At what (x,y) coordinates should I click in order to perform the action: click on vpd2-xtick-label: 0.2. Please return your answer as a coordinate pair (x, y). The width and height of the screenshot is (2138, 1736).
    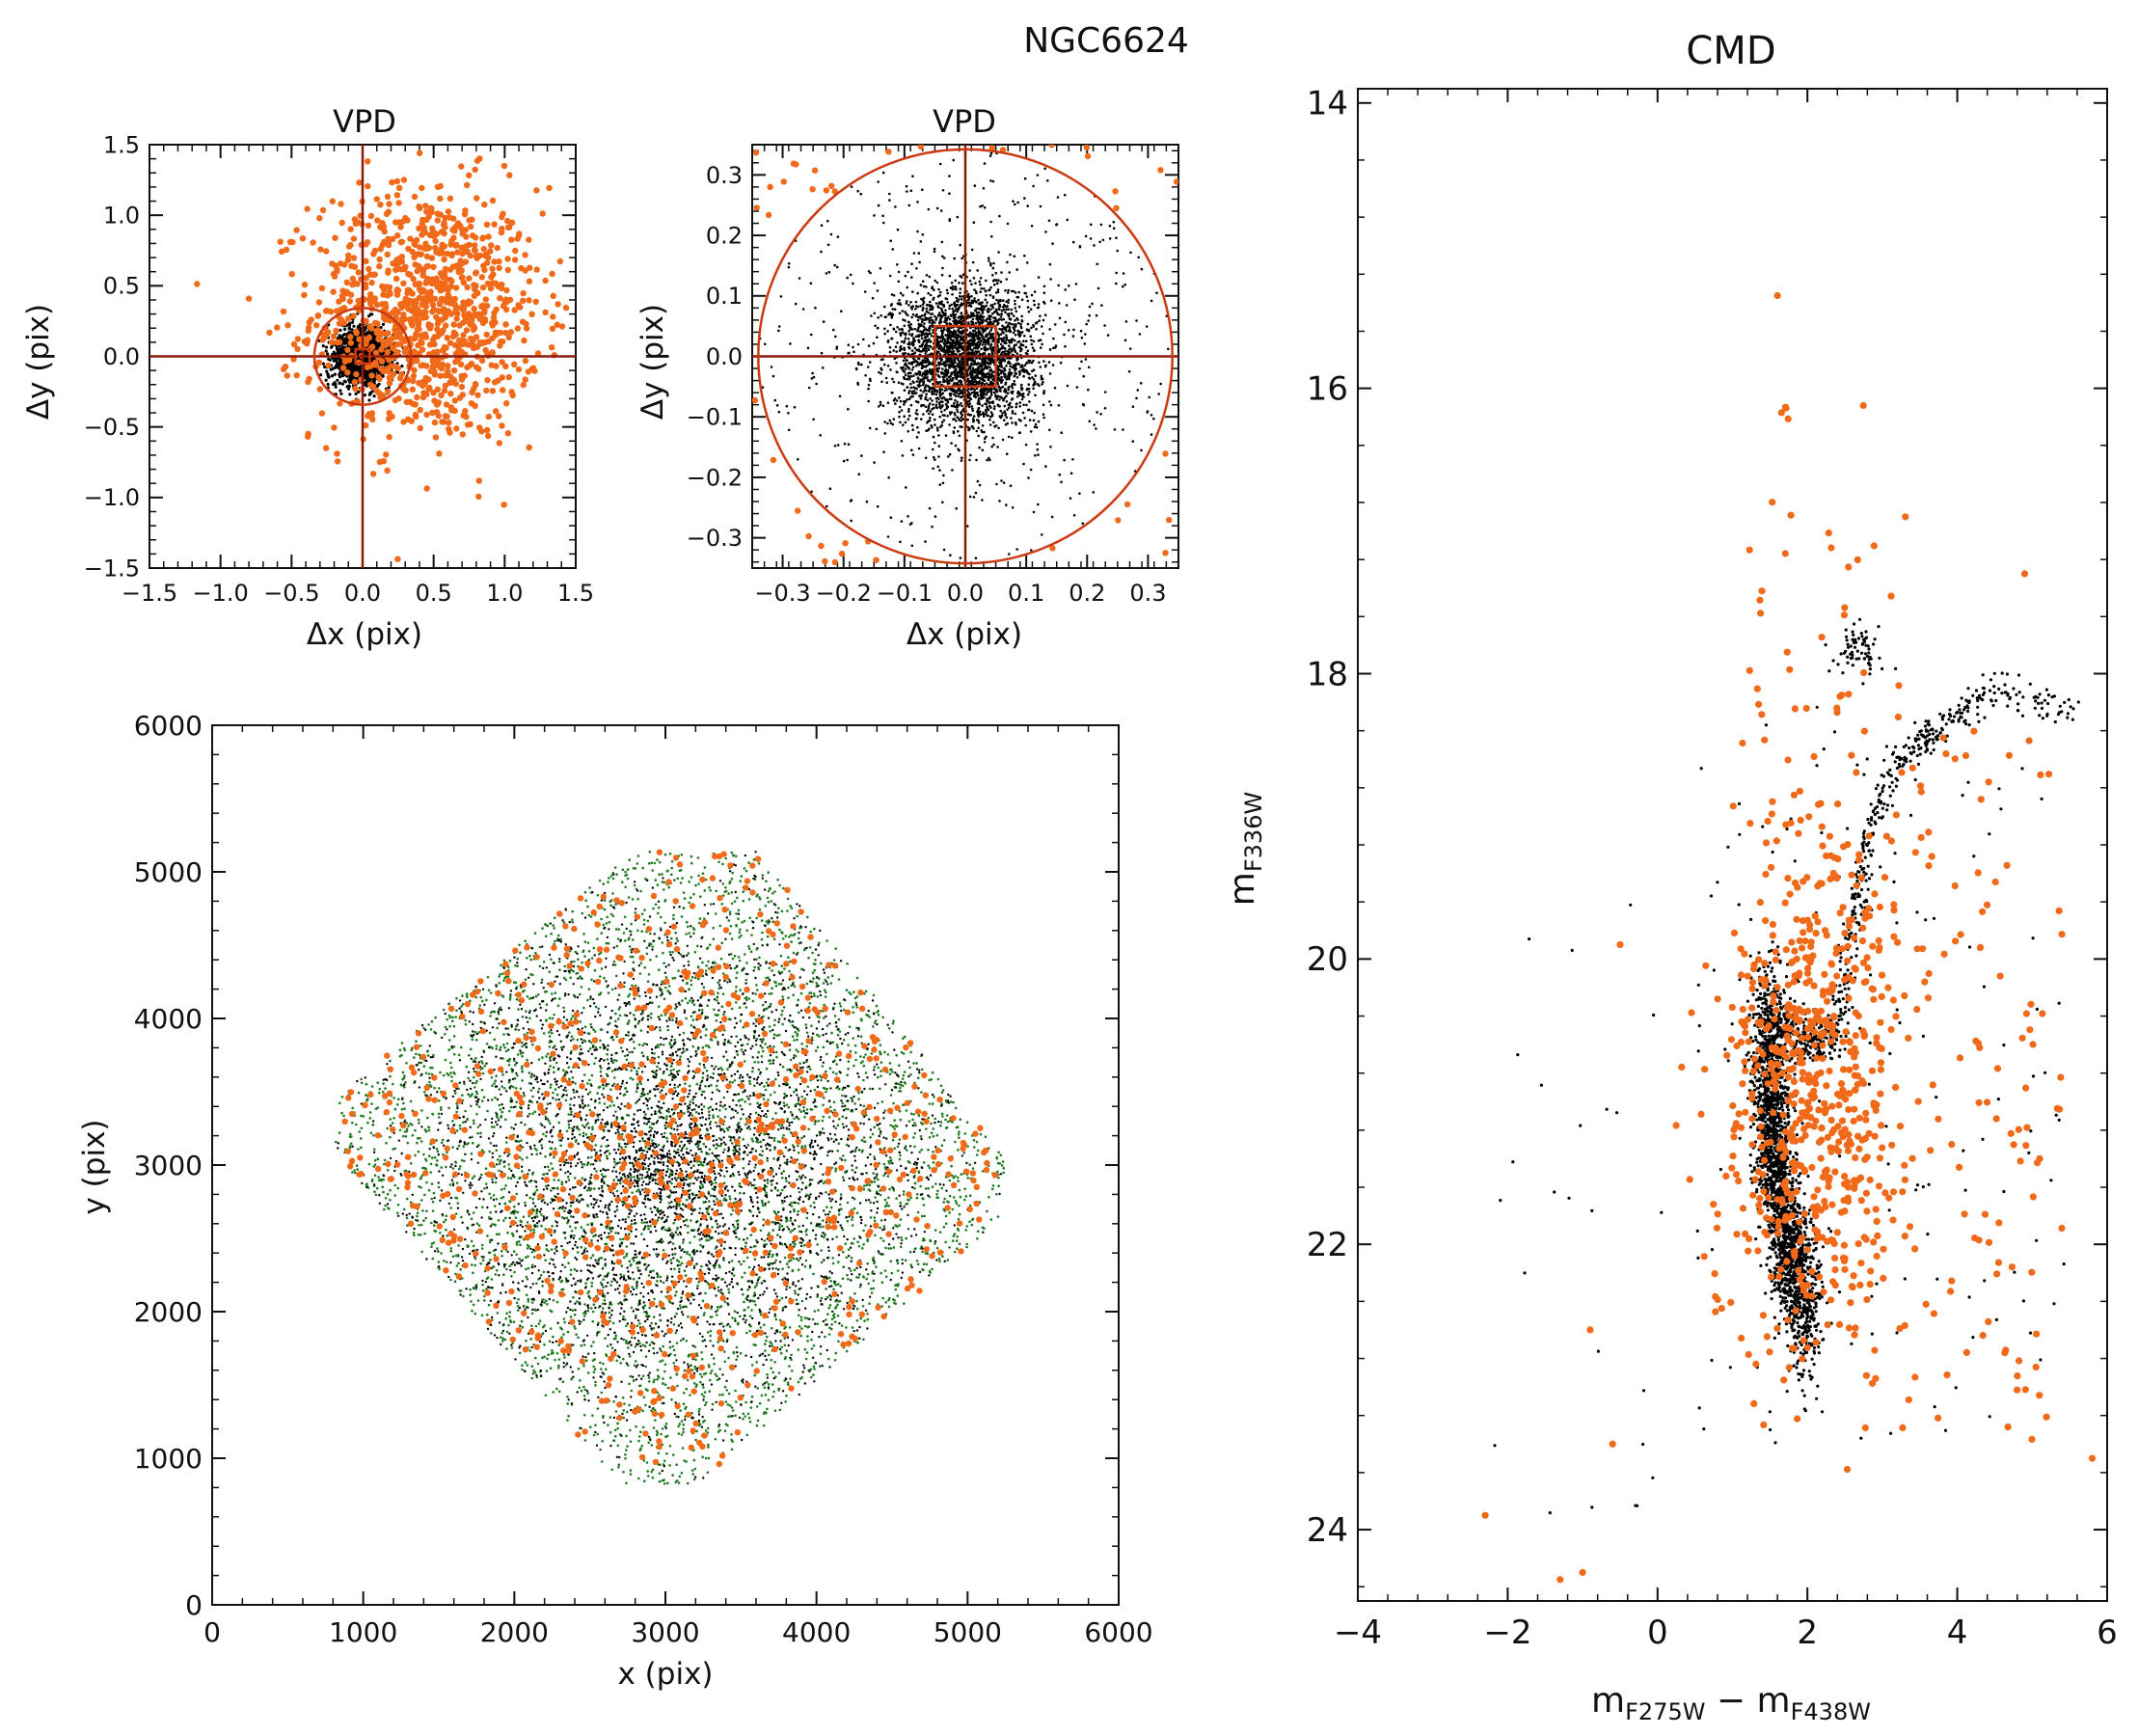
    Looking at the image, I should click on (1087, 593).